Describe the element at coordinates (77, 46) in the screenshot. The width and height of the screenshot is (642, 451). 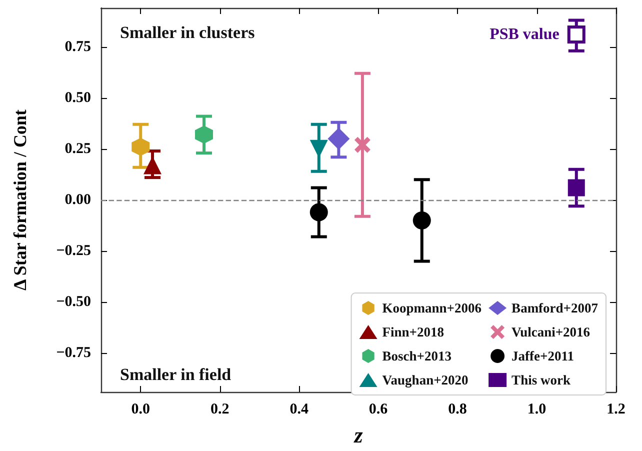
I see `y-tick-label: 0.75` at that location.